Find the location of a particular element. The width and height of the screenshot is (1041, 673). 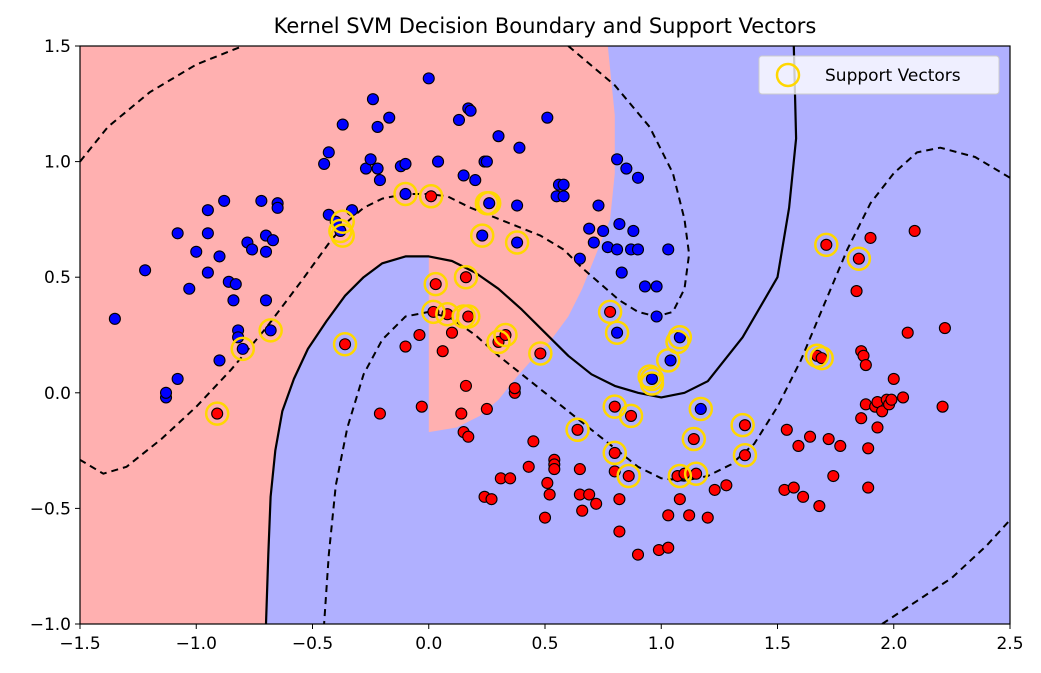

margin-line is located at coordinates (945, 571).